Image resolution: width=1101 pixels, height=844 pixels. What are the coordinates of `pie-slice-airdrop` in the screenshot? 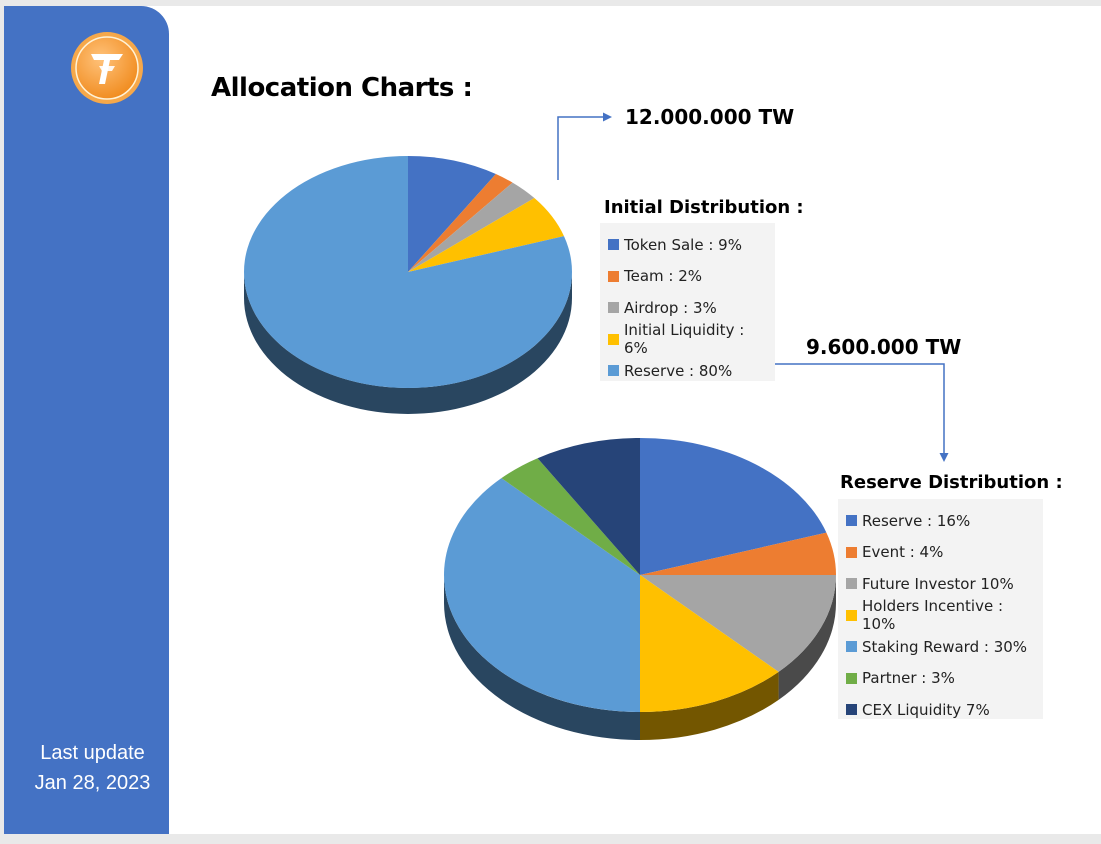 It's located at (471, 227).